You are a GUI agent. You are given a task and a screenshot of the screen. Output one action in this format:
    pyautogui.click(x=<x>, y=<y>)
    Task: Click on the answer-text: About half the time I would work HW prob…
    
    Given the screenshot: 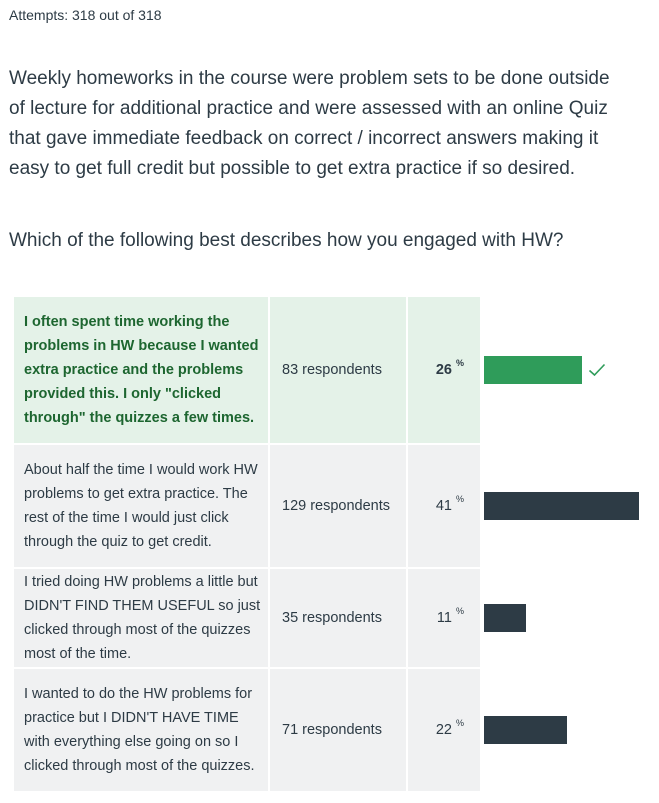 What is the action you would take?
    pyautogui.click(x=141, y=506)
    